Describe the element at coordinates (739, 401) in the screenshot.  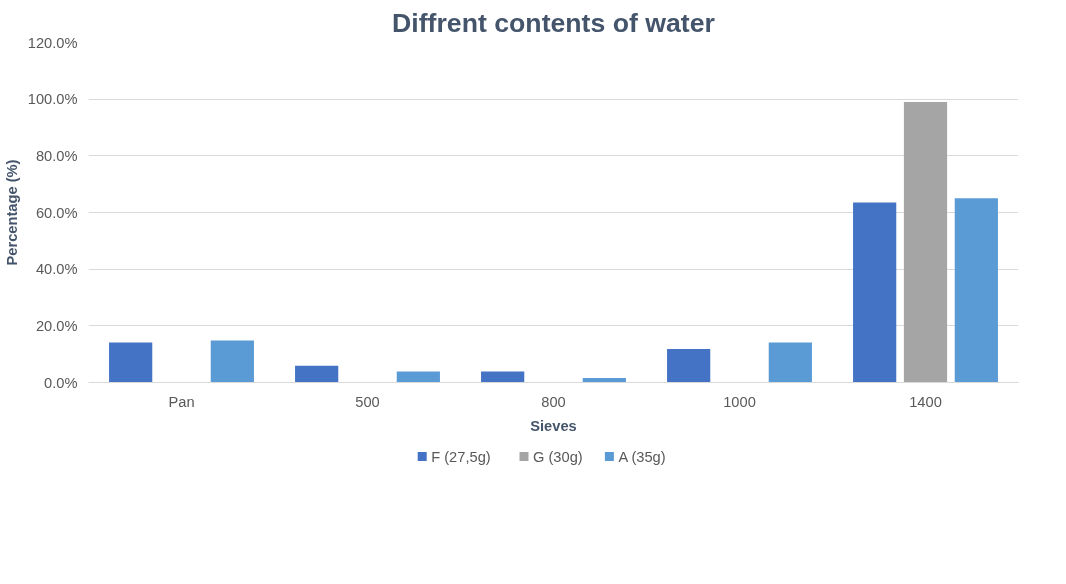
I see `x-tick-label: 1000` at that location.